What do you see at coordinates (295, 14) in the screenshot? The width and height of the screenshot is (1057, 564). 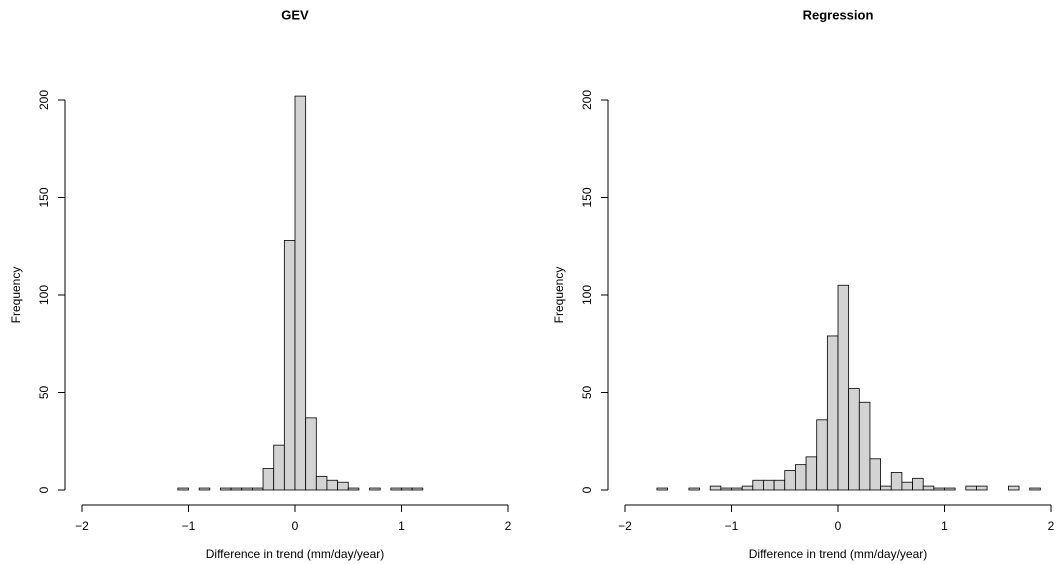 I see `chart-title: GEV` at bounding box center [295, 14].